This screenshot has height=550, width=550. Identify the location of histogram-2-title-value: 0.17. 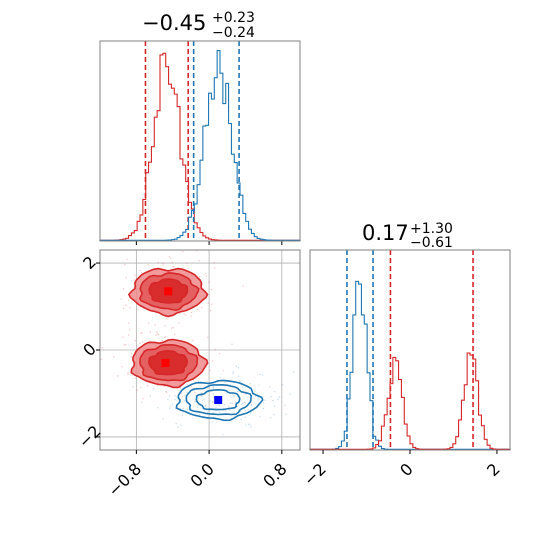
(385, 233).